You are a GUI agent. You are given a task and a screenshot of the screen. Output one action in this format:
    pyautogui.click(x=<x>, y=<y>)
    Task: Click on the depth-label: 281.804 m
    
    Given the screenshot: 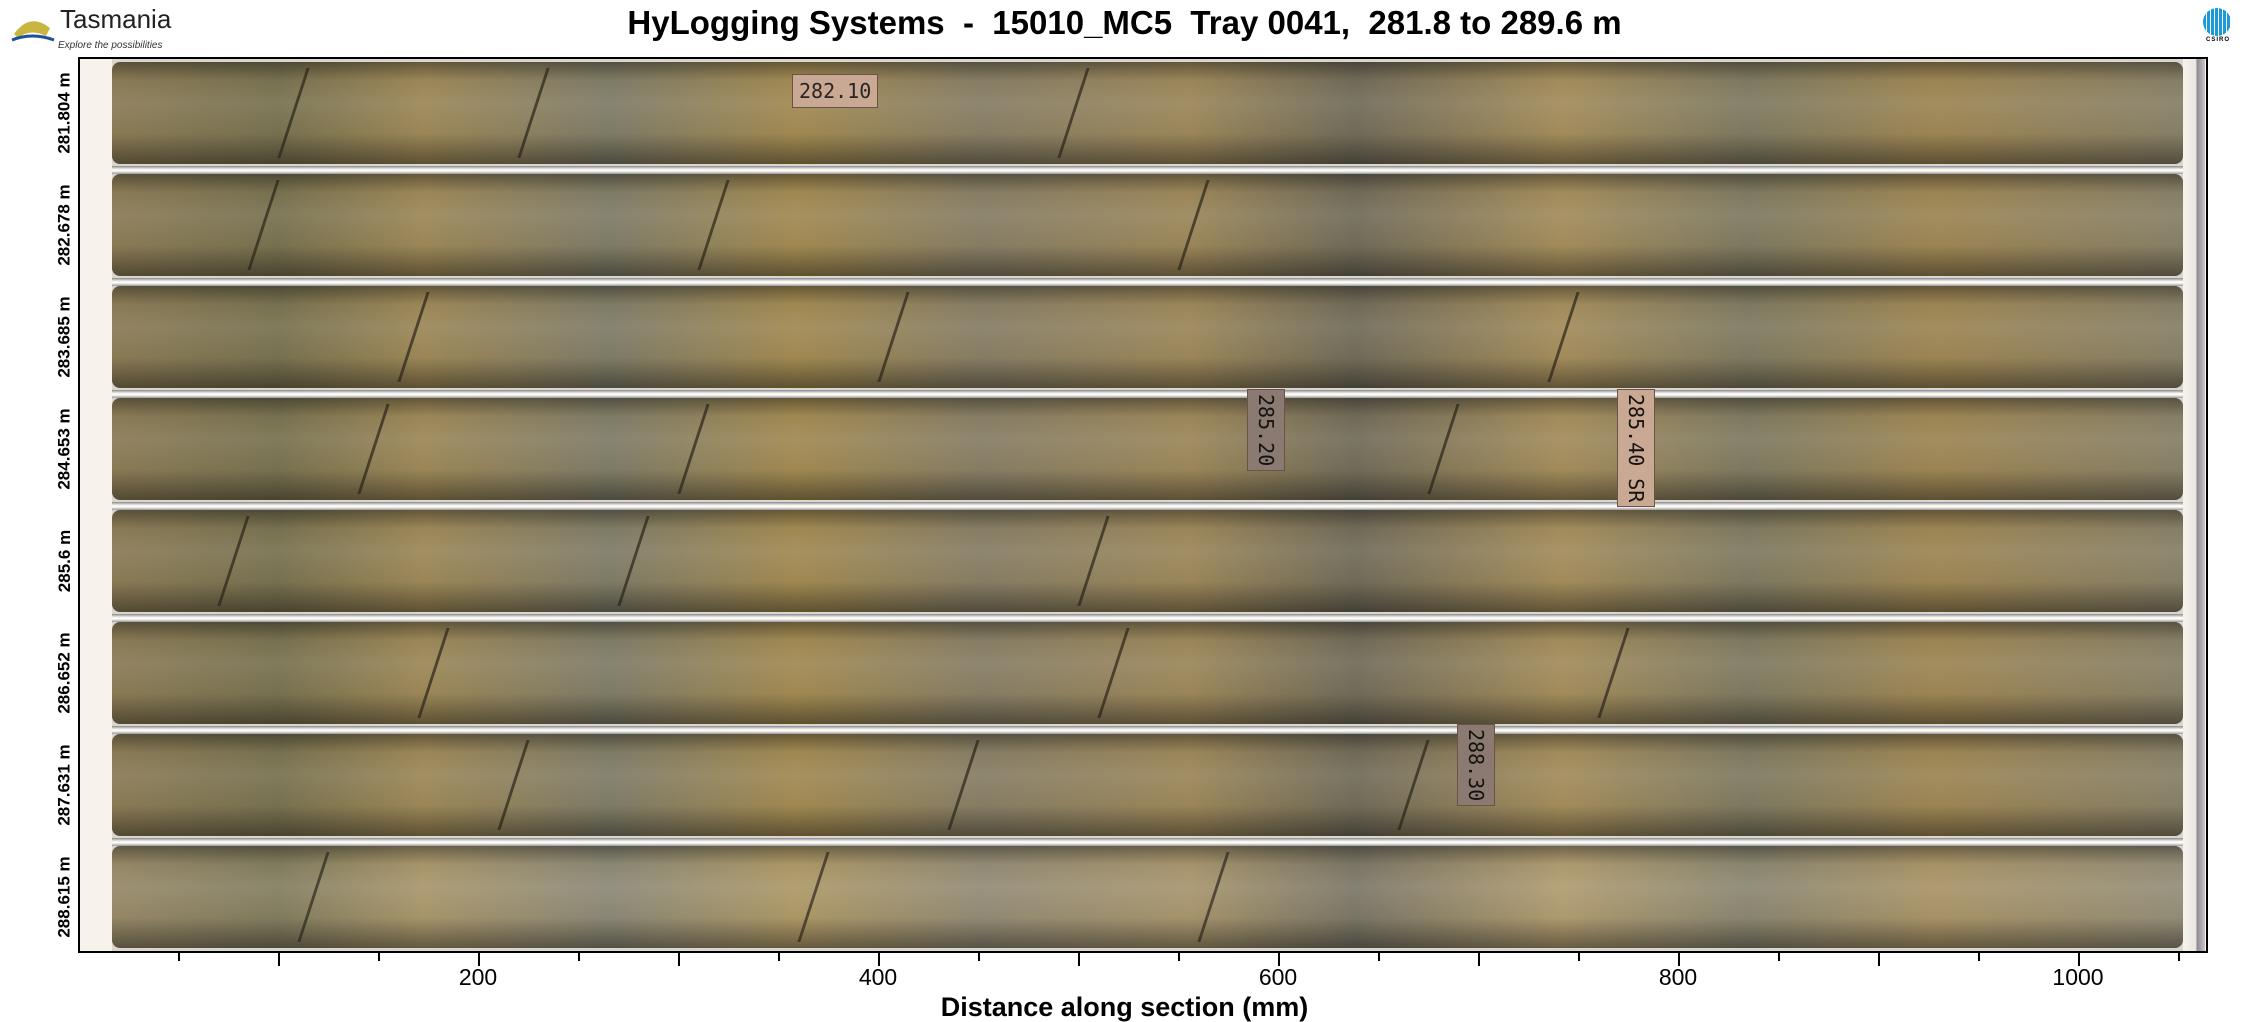 What is the action you would take?
    pyautogui.click(x=65, y=113)
    